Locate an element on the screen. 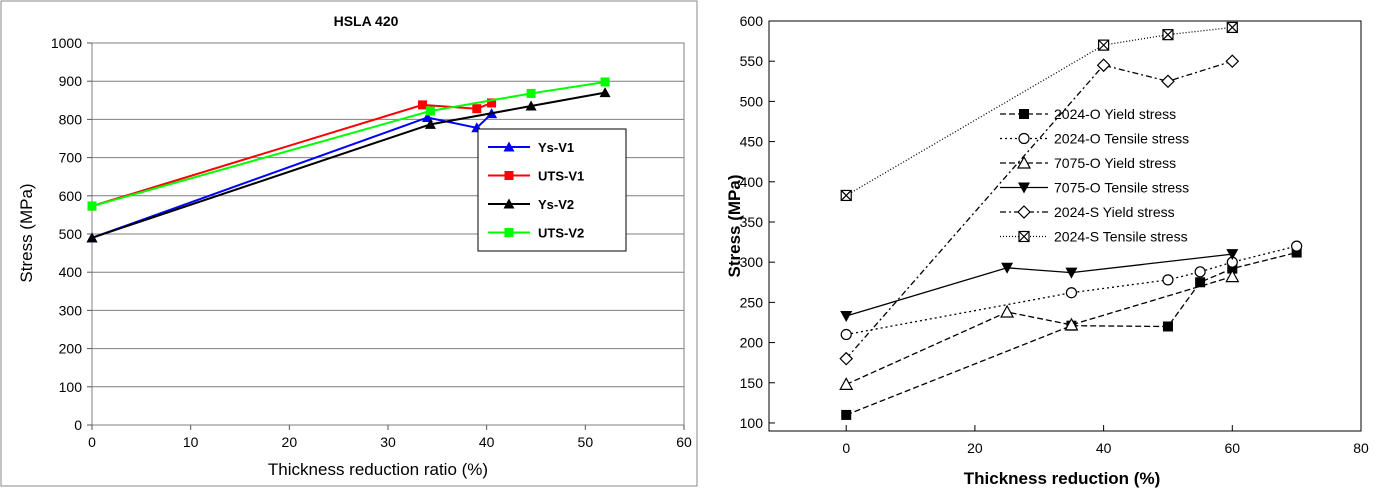 This screenshot has height=490, width=1386. legend-item: 2024-O Yield stress is located at coordinates (1088, 114).